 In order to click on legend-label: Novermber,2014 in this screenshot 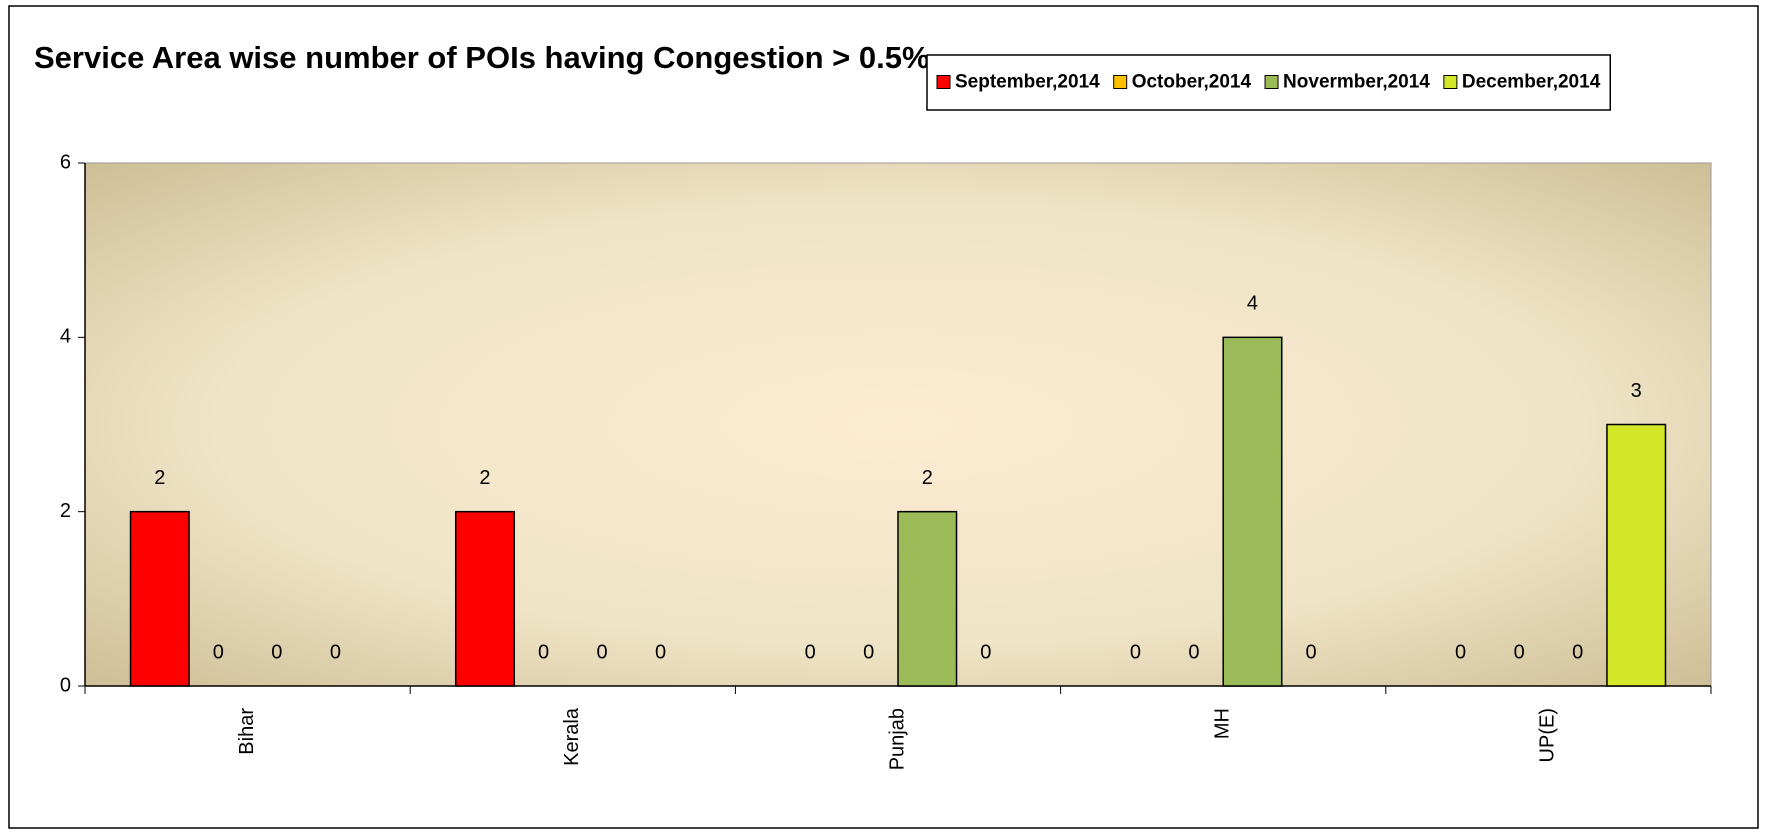, I will do `click(1356, 82)`.